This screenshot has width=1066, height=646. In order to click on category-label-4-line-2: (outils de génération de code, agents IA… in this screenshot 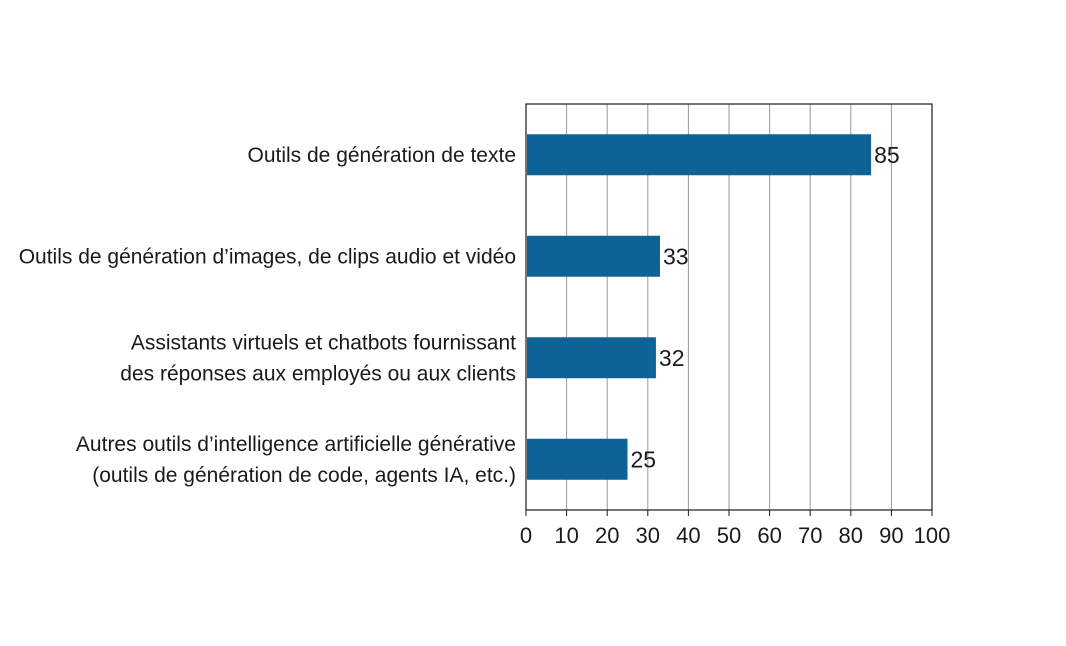, I will do `click(304, 475)`.